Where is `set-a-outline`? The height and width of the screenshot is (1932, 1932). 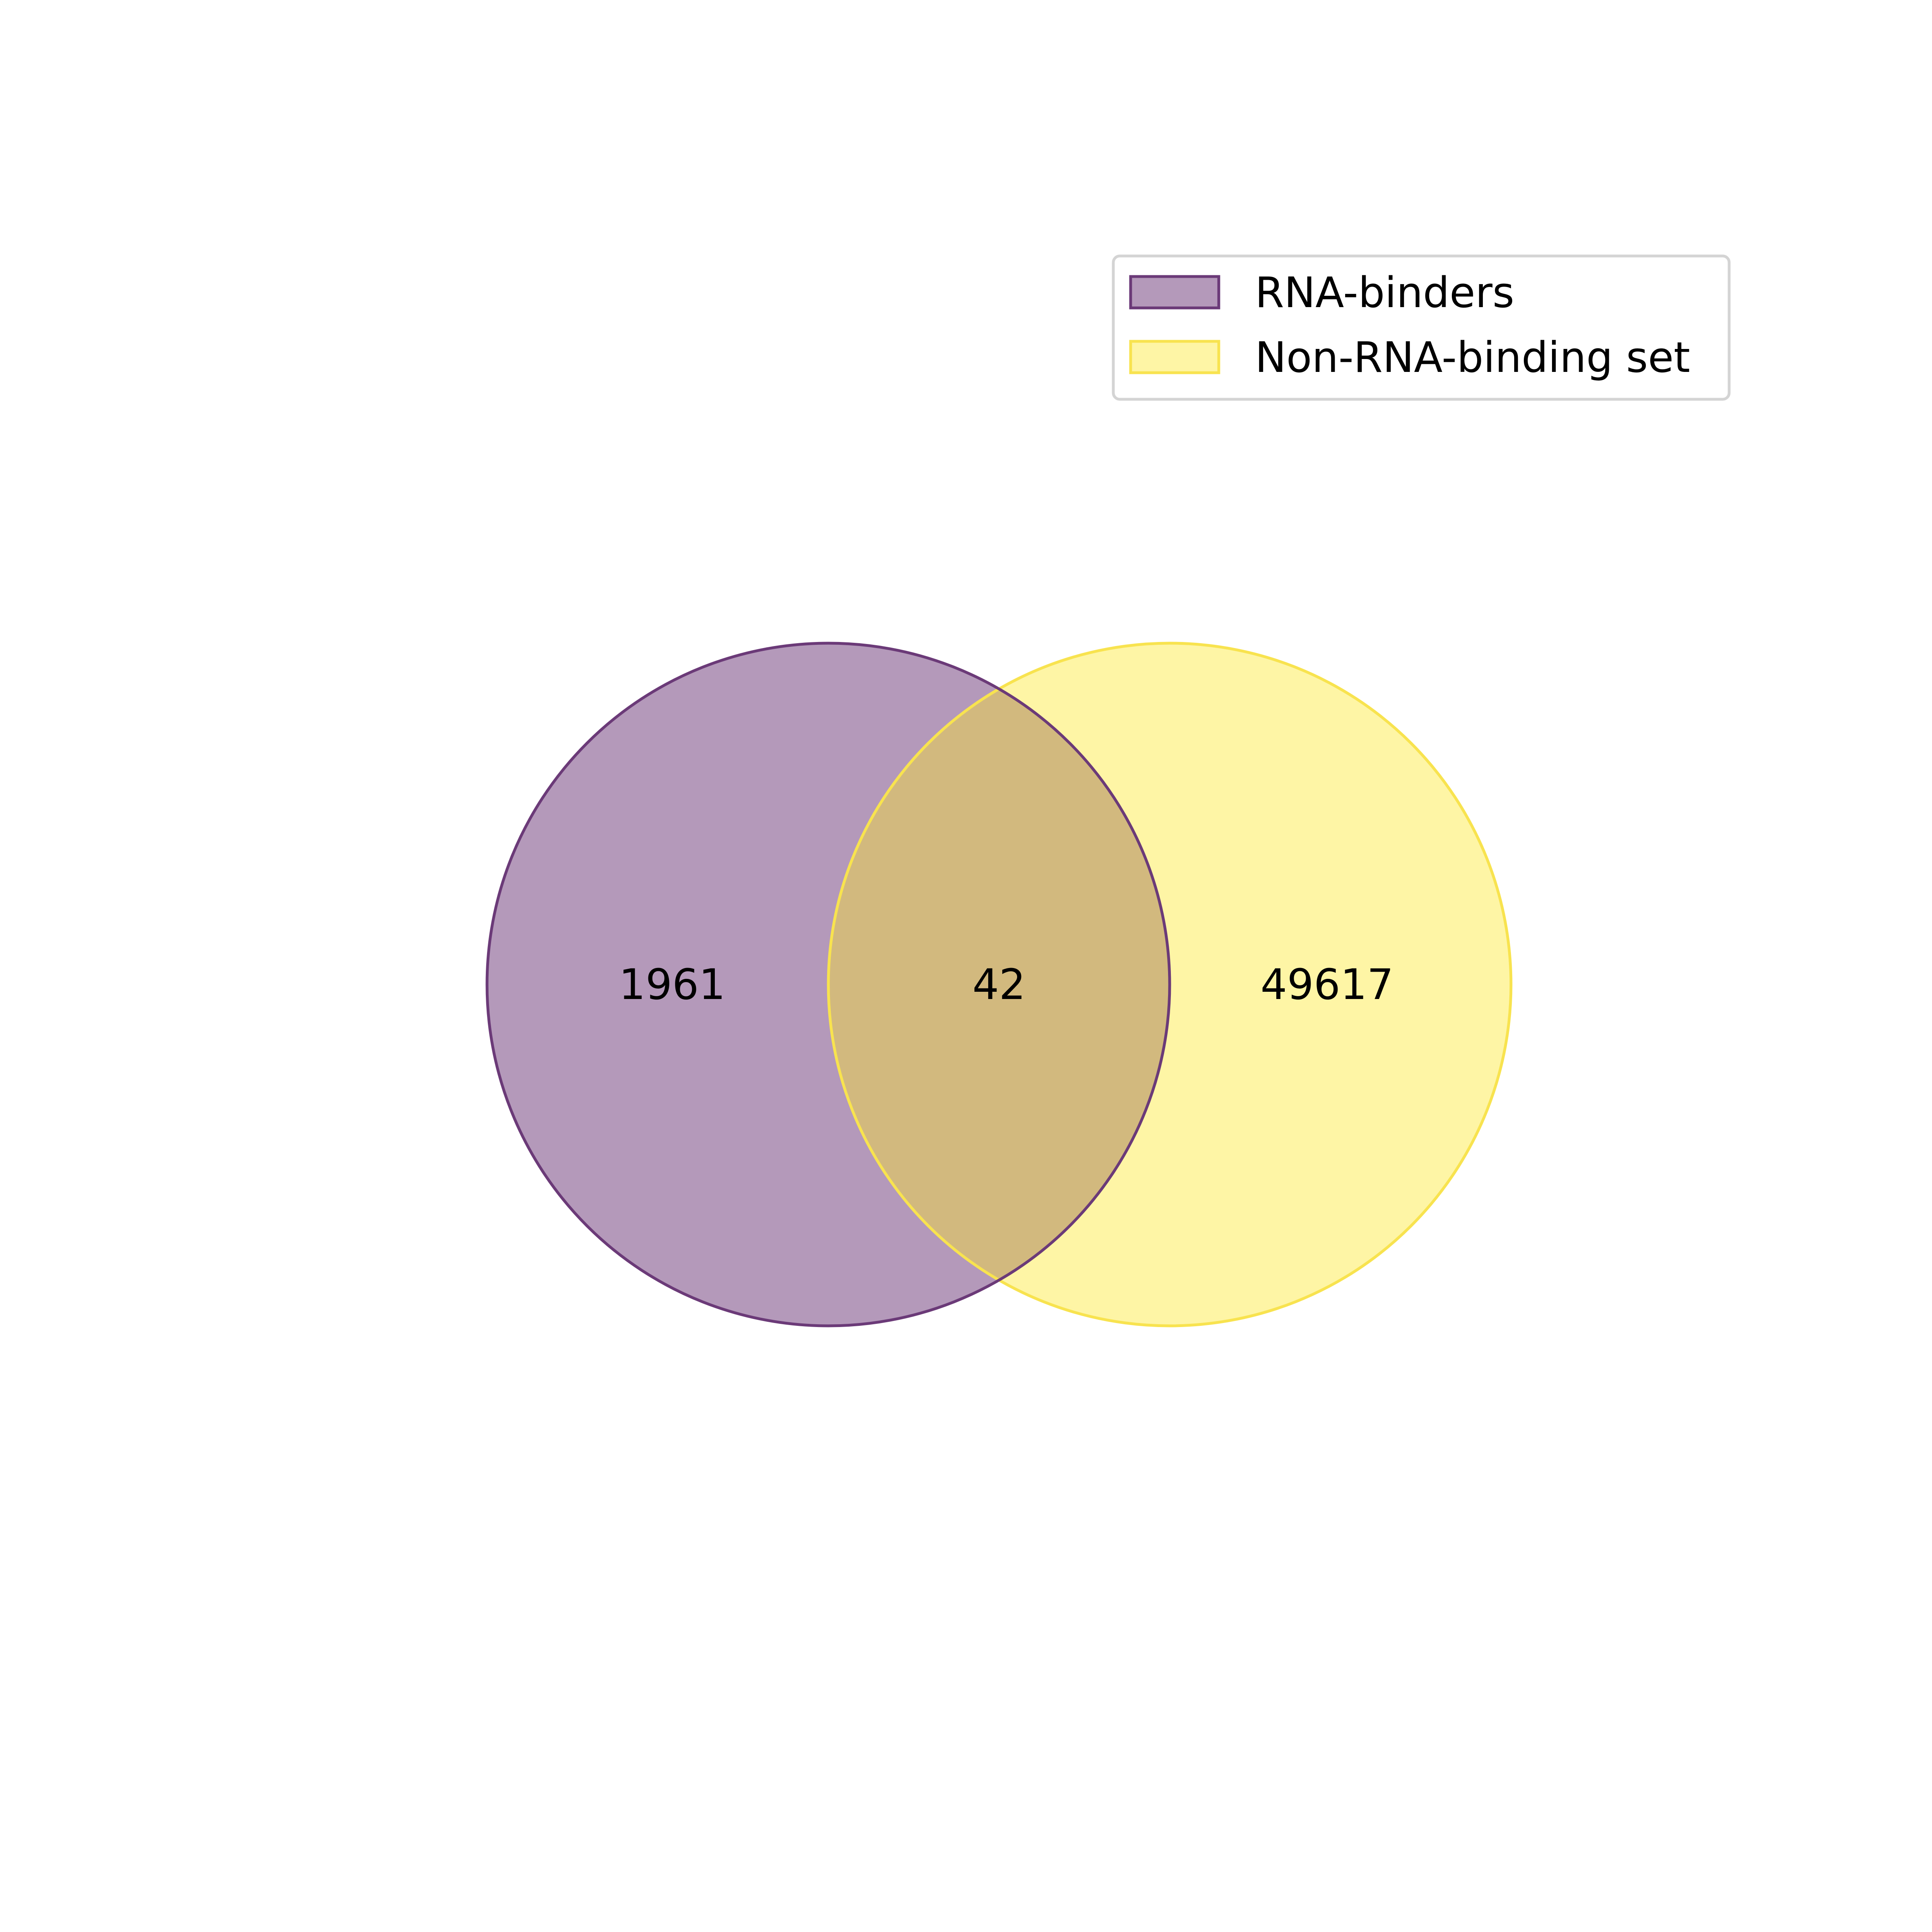
set-a-outline is located at coordinates (828, 984).